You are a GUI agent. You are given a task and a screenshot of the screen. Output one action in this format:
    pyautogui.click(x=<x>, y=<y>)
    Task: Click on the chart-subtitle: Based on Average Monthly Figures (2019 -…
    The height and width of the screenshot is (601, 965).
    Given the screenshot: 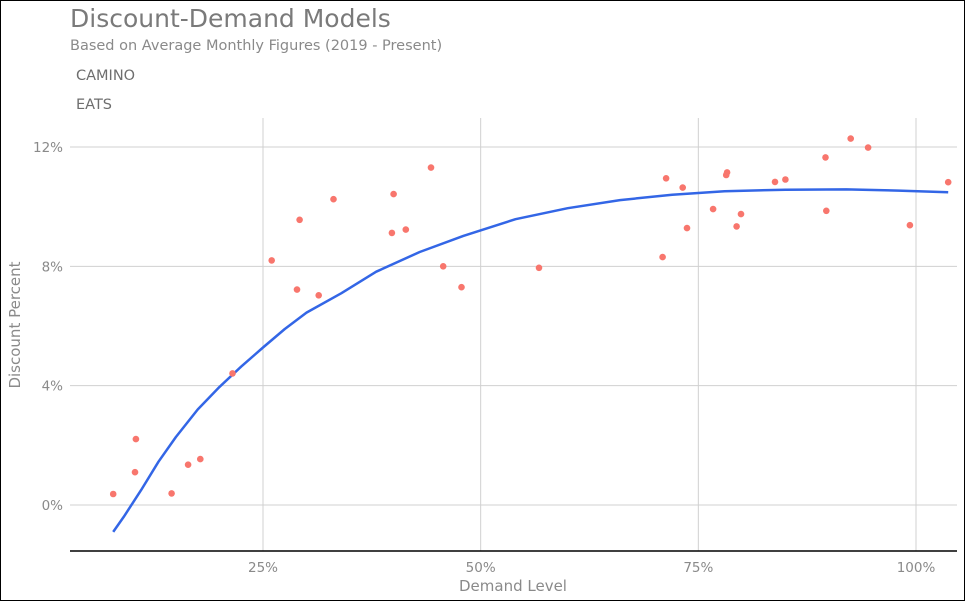 What is the action you would take?
    pyautogui.click(x=256, y=46)
    